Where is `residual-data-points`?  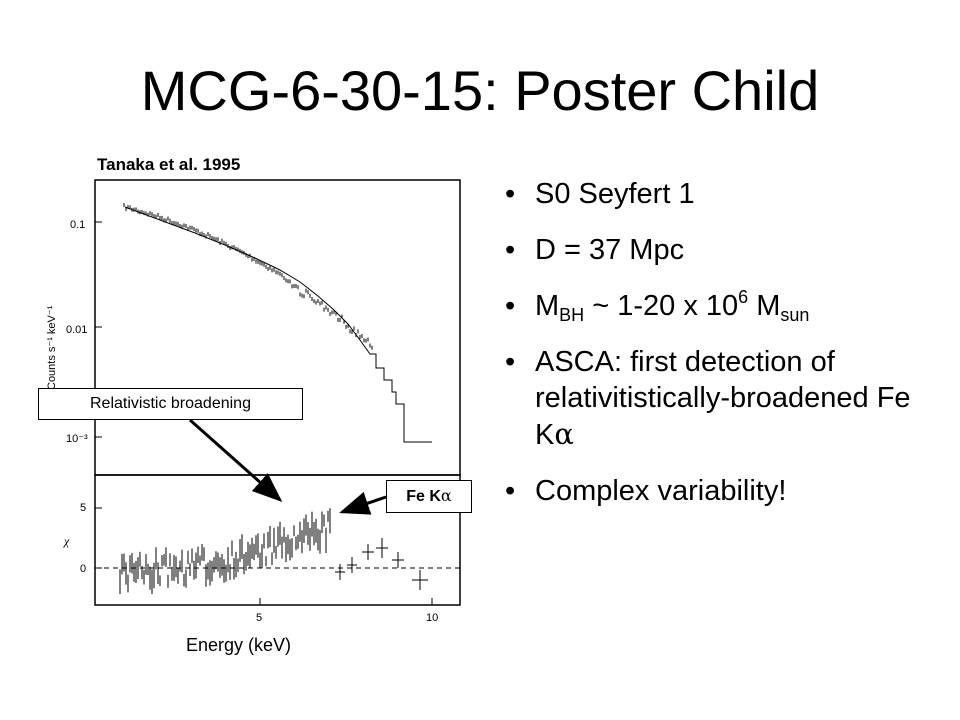
residual-data-points is located at coordinates (273, 551).